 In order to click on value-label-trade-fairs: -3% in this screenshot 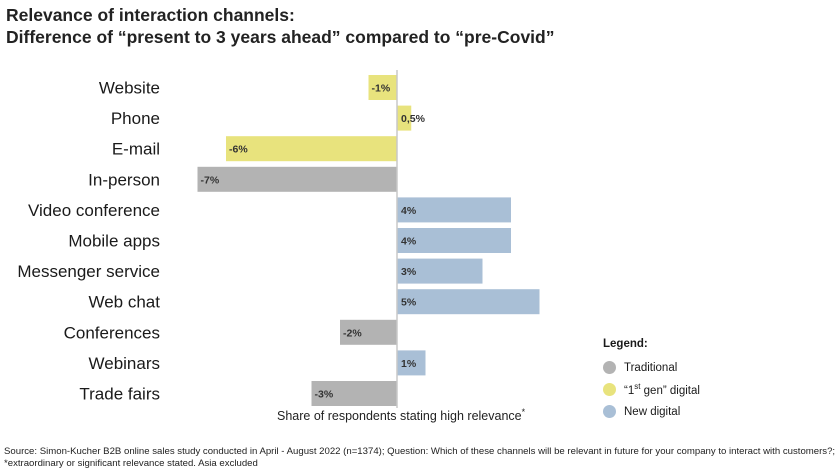, I will do `click(324, 395)`.